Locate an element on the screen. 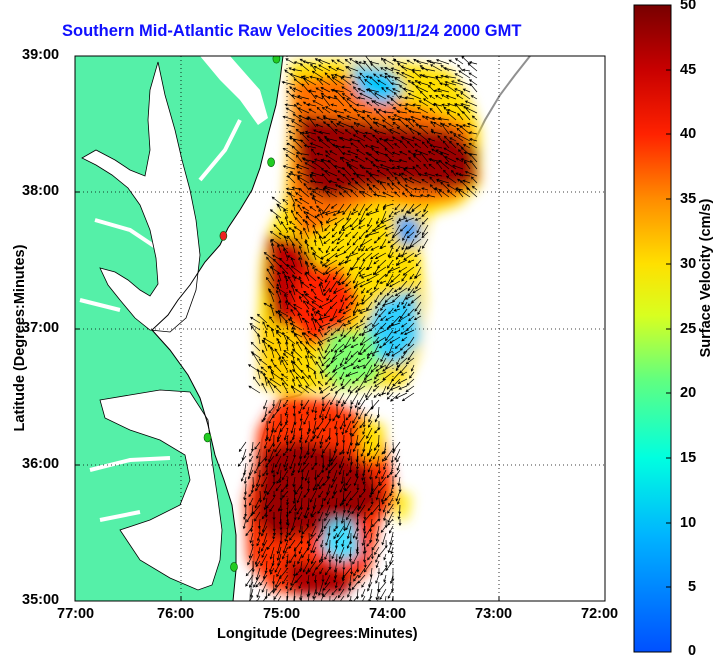 The image size is (724, 659). x-tick-label: 72:00 is located at coordinates (600, 614).